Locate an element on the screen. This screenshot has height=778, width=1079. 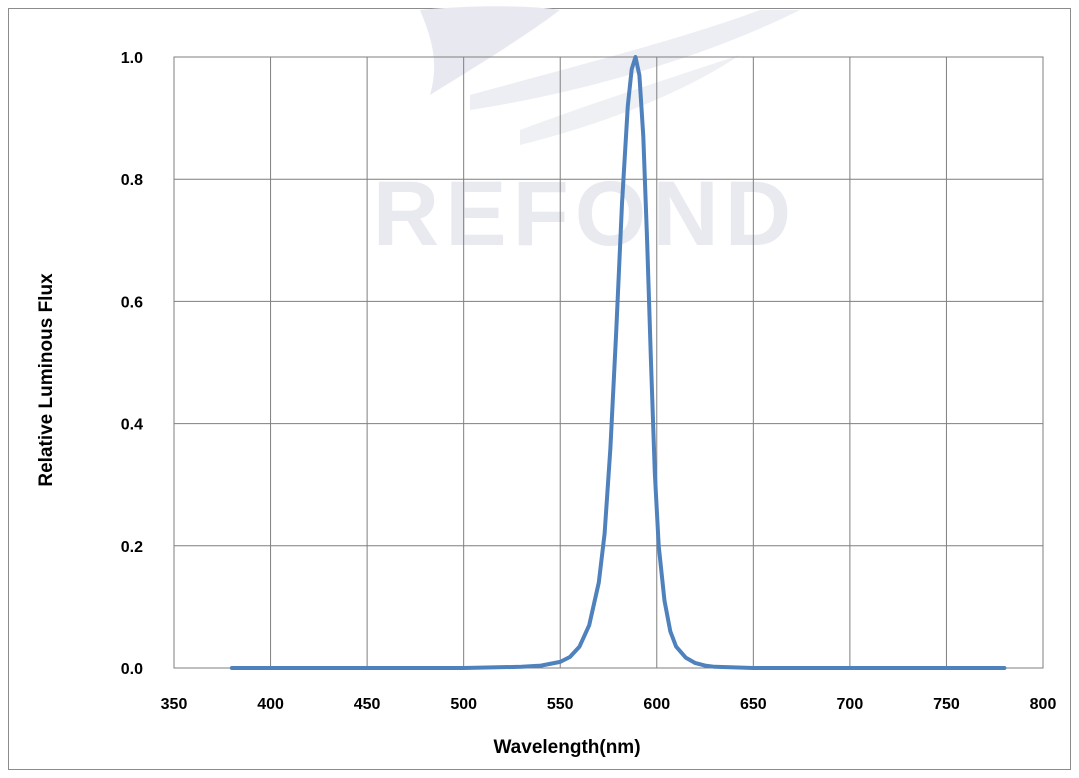
x-tick-label: 650 is located at coordinates (753, 704).